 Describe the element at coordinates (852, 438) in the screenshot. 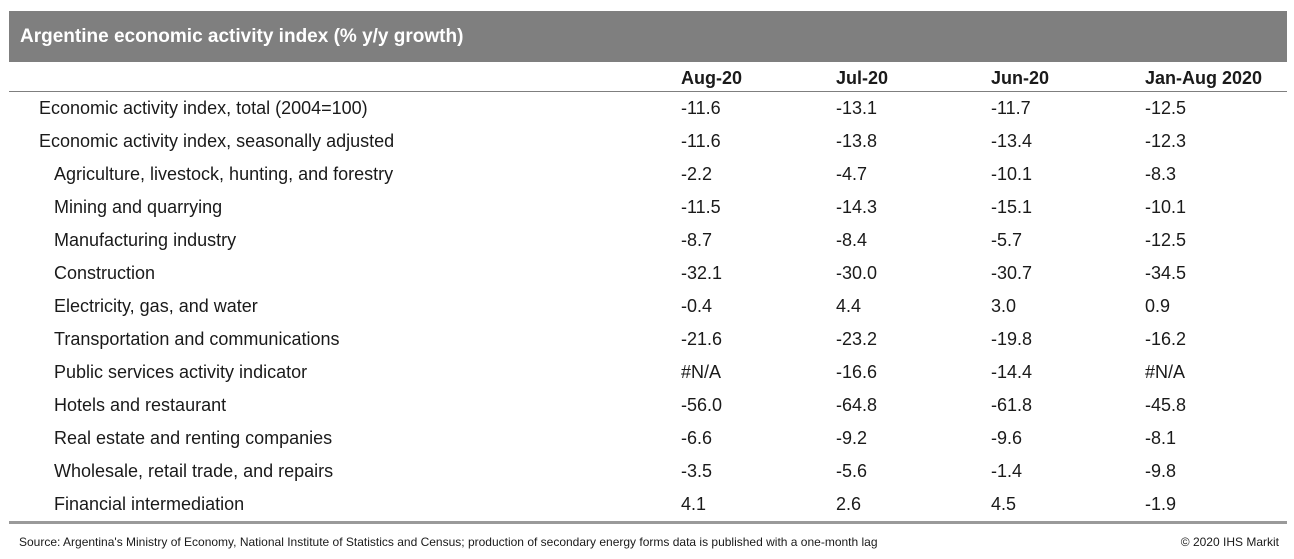

I see `table-cell: -9.2` at that location.